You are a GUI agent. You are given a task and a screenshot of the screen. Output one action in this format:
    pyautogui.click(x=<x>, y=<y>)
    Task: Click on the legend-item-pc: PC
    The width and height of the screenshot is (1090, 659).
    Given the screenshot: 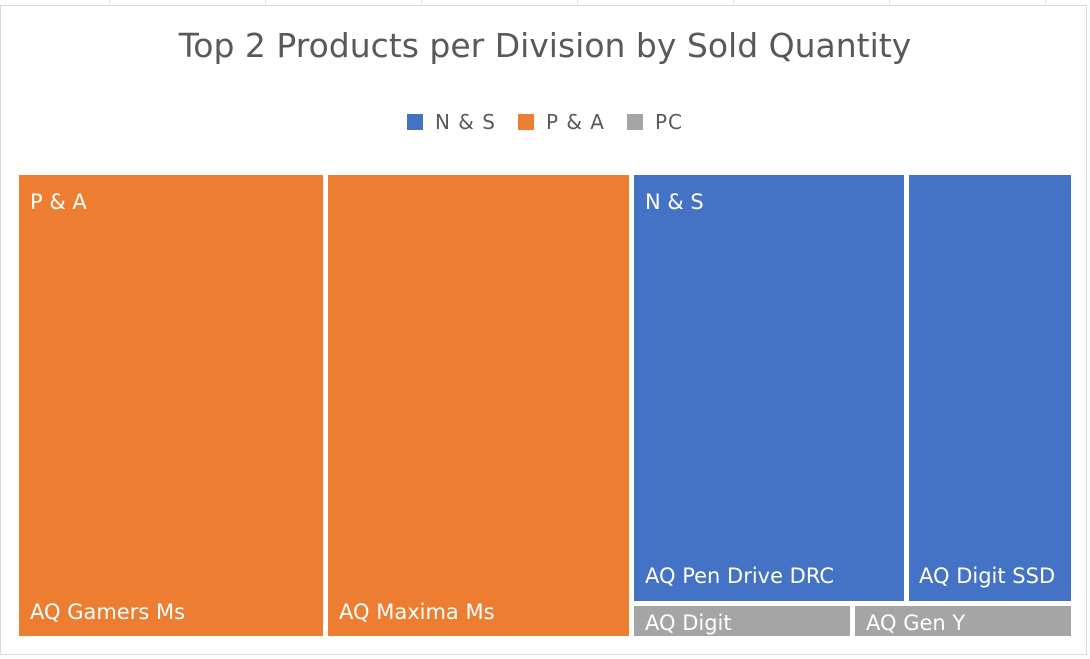 What is the action you would take?
    pyautogui.click(x=655, y=122)
    